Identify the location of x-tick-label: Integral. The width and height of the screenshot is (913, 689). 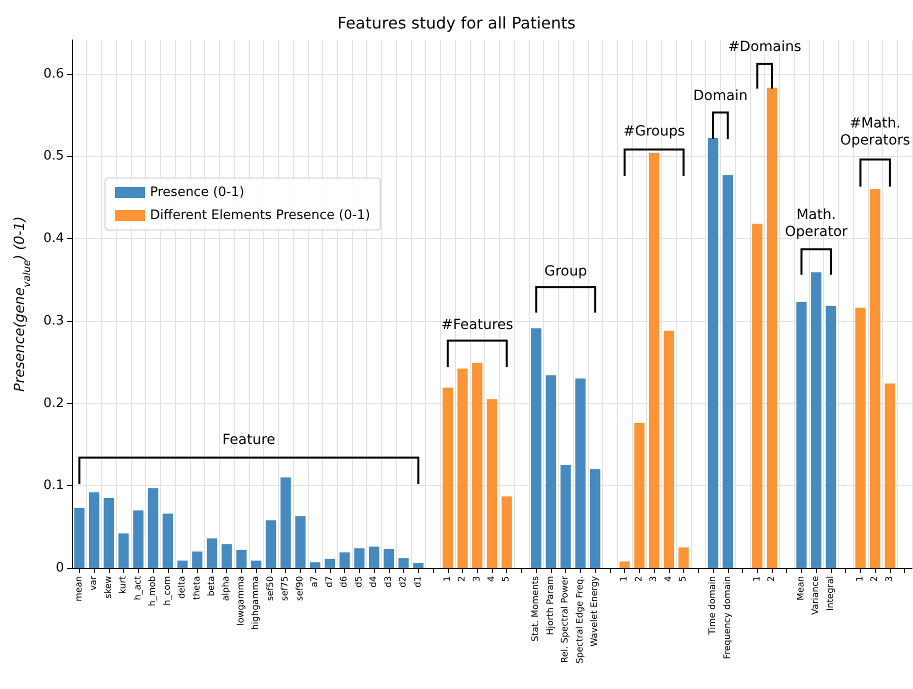
(831, 593).